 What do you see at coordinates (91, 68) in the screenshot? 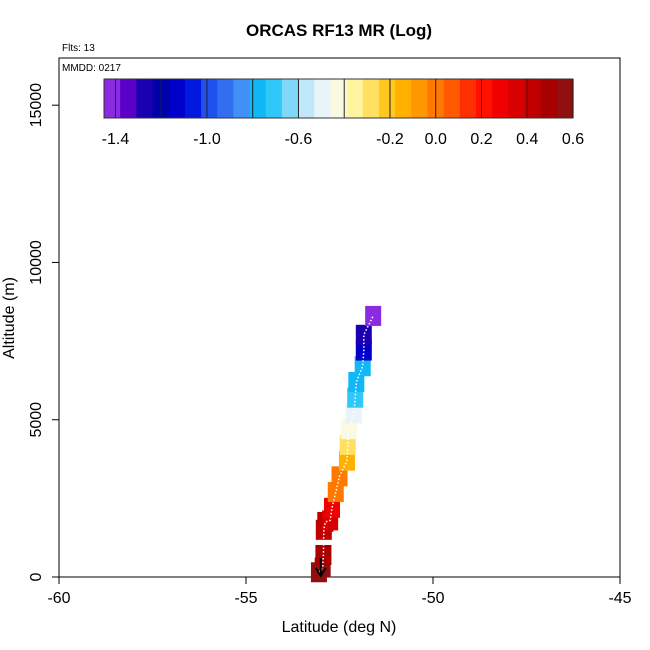
I see `date-label: MMDD: 0217` at bounding box center [91, 68].